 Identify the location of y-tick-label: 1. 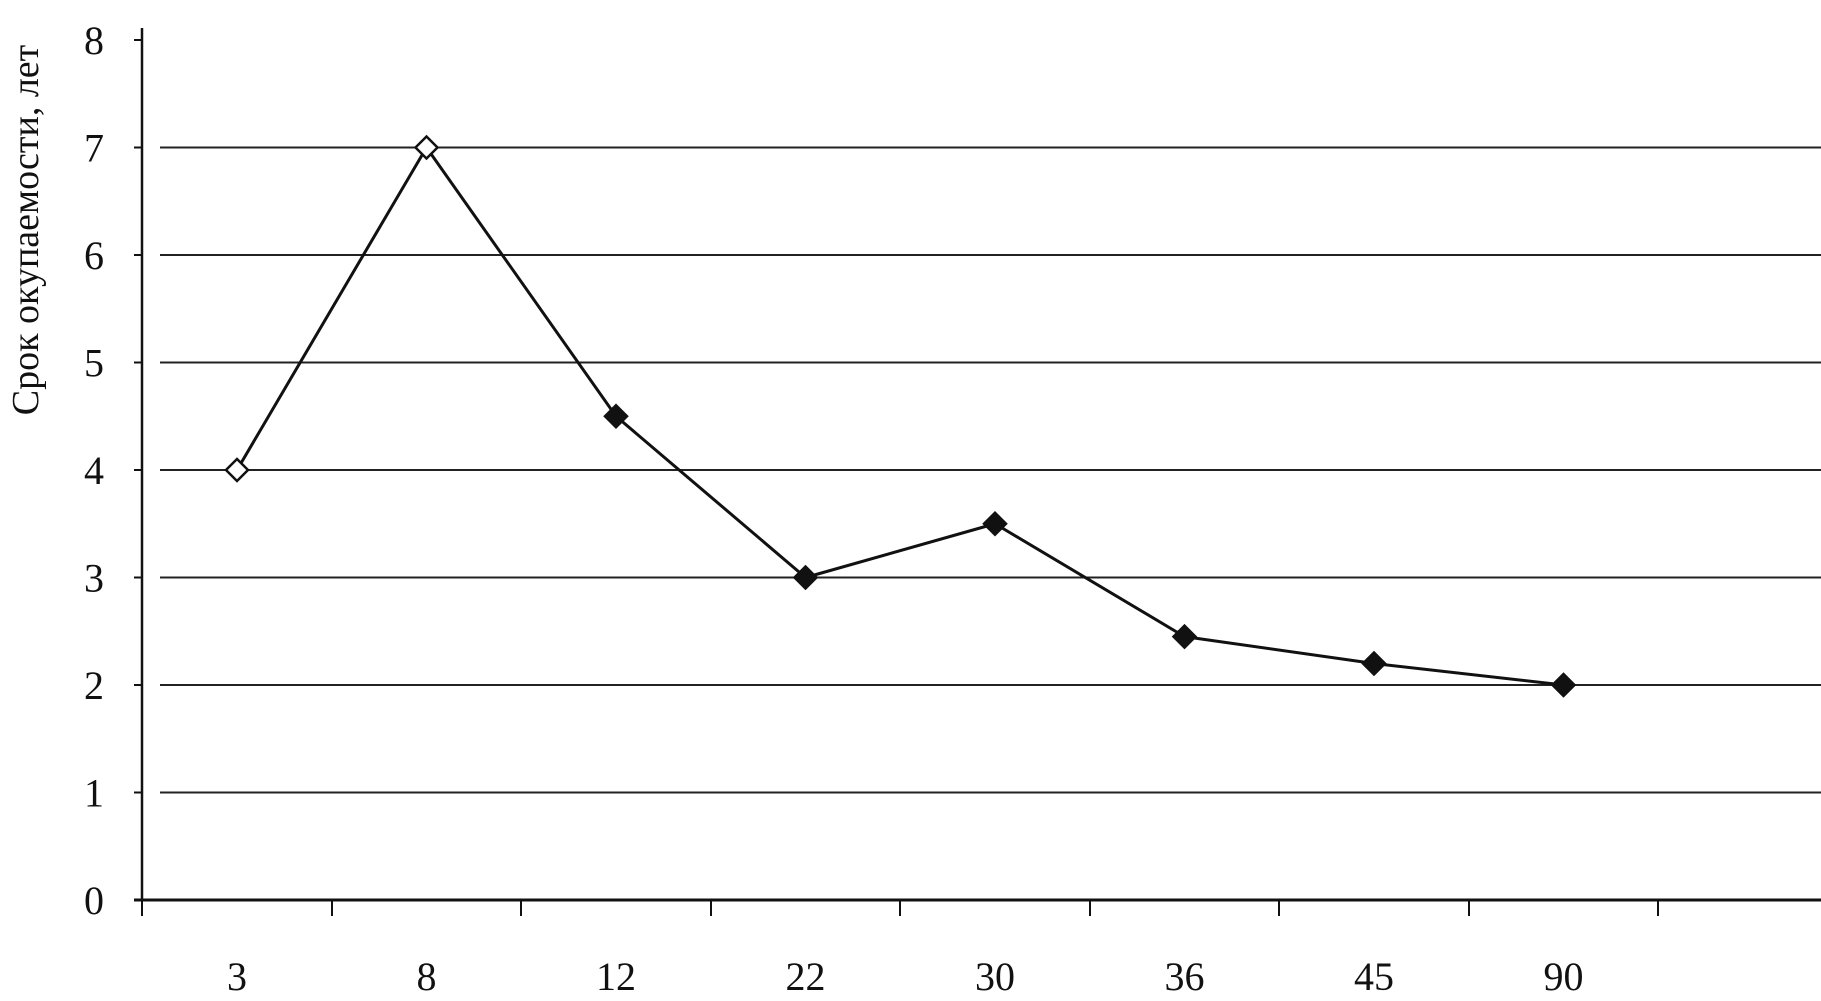
(94, 793).